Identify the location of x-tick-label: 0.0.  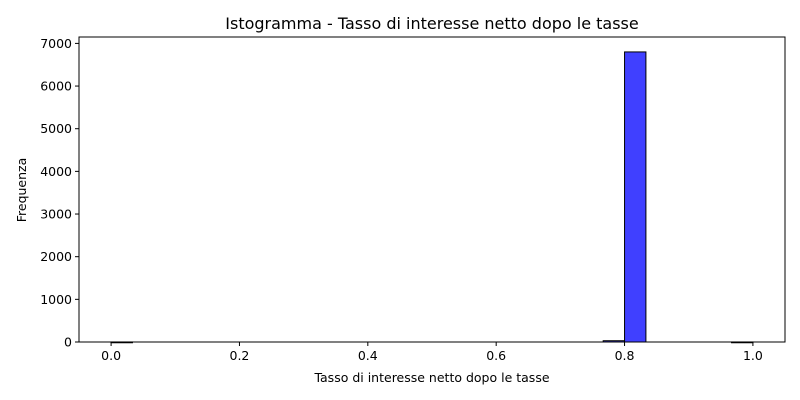
(111, 355).